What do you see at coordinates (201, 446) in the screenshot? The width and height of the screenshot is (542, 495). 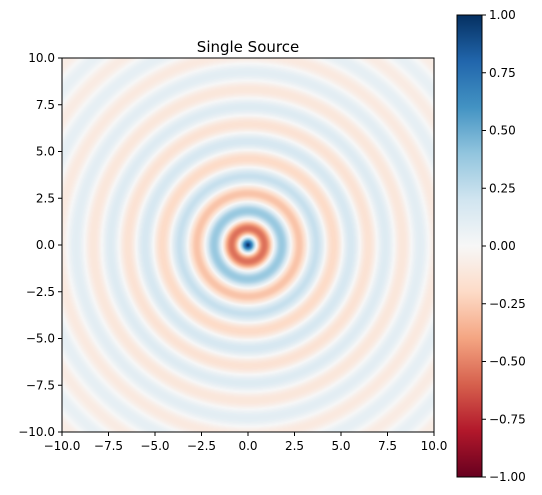 I see `x-tick-label: −2.5` at bounding box center [201, 446].